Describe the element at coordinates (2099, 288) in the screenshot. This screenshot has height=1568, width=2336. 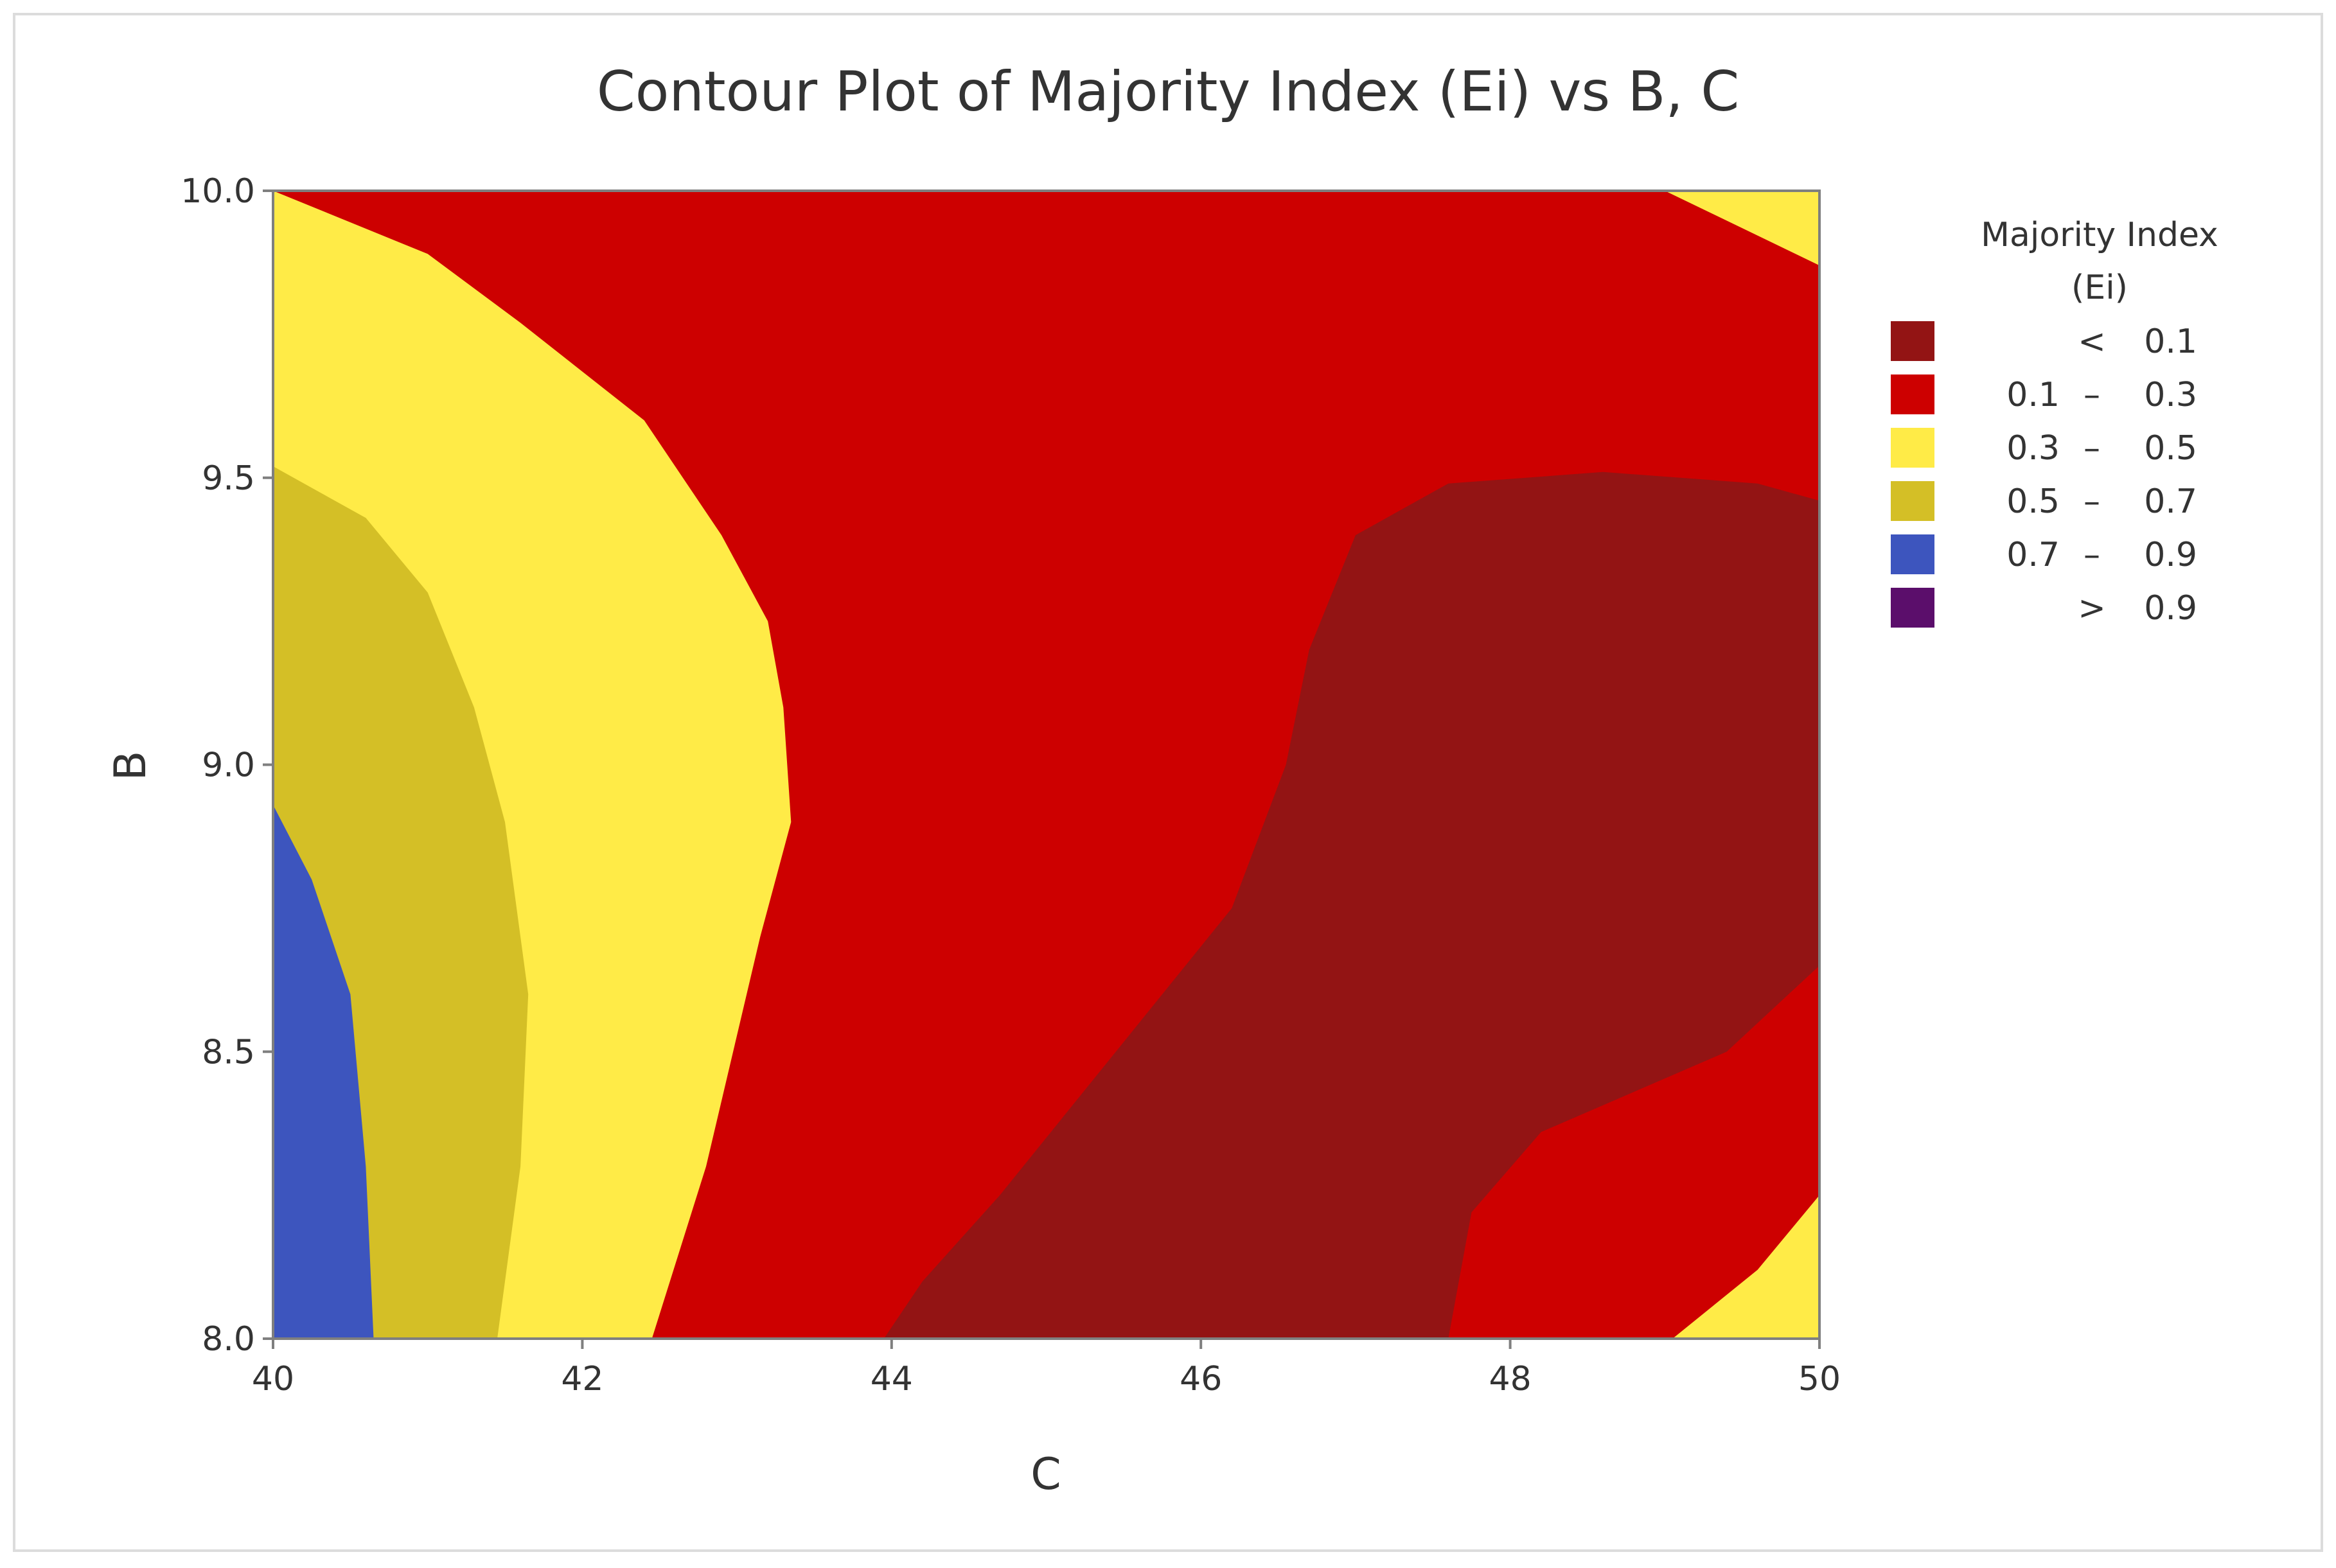
I see `legend-title-line2: (Ei)` at that location.